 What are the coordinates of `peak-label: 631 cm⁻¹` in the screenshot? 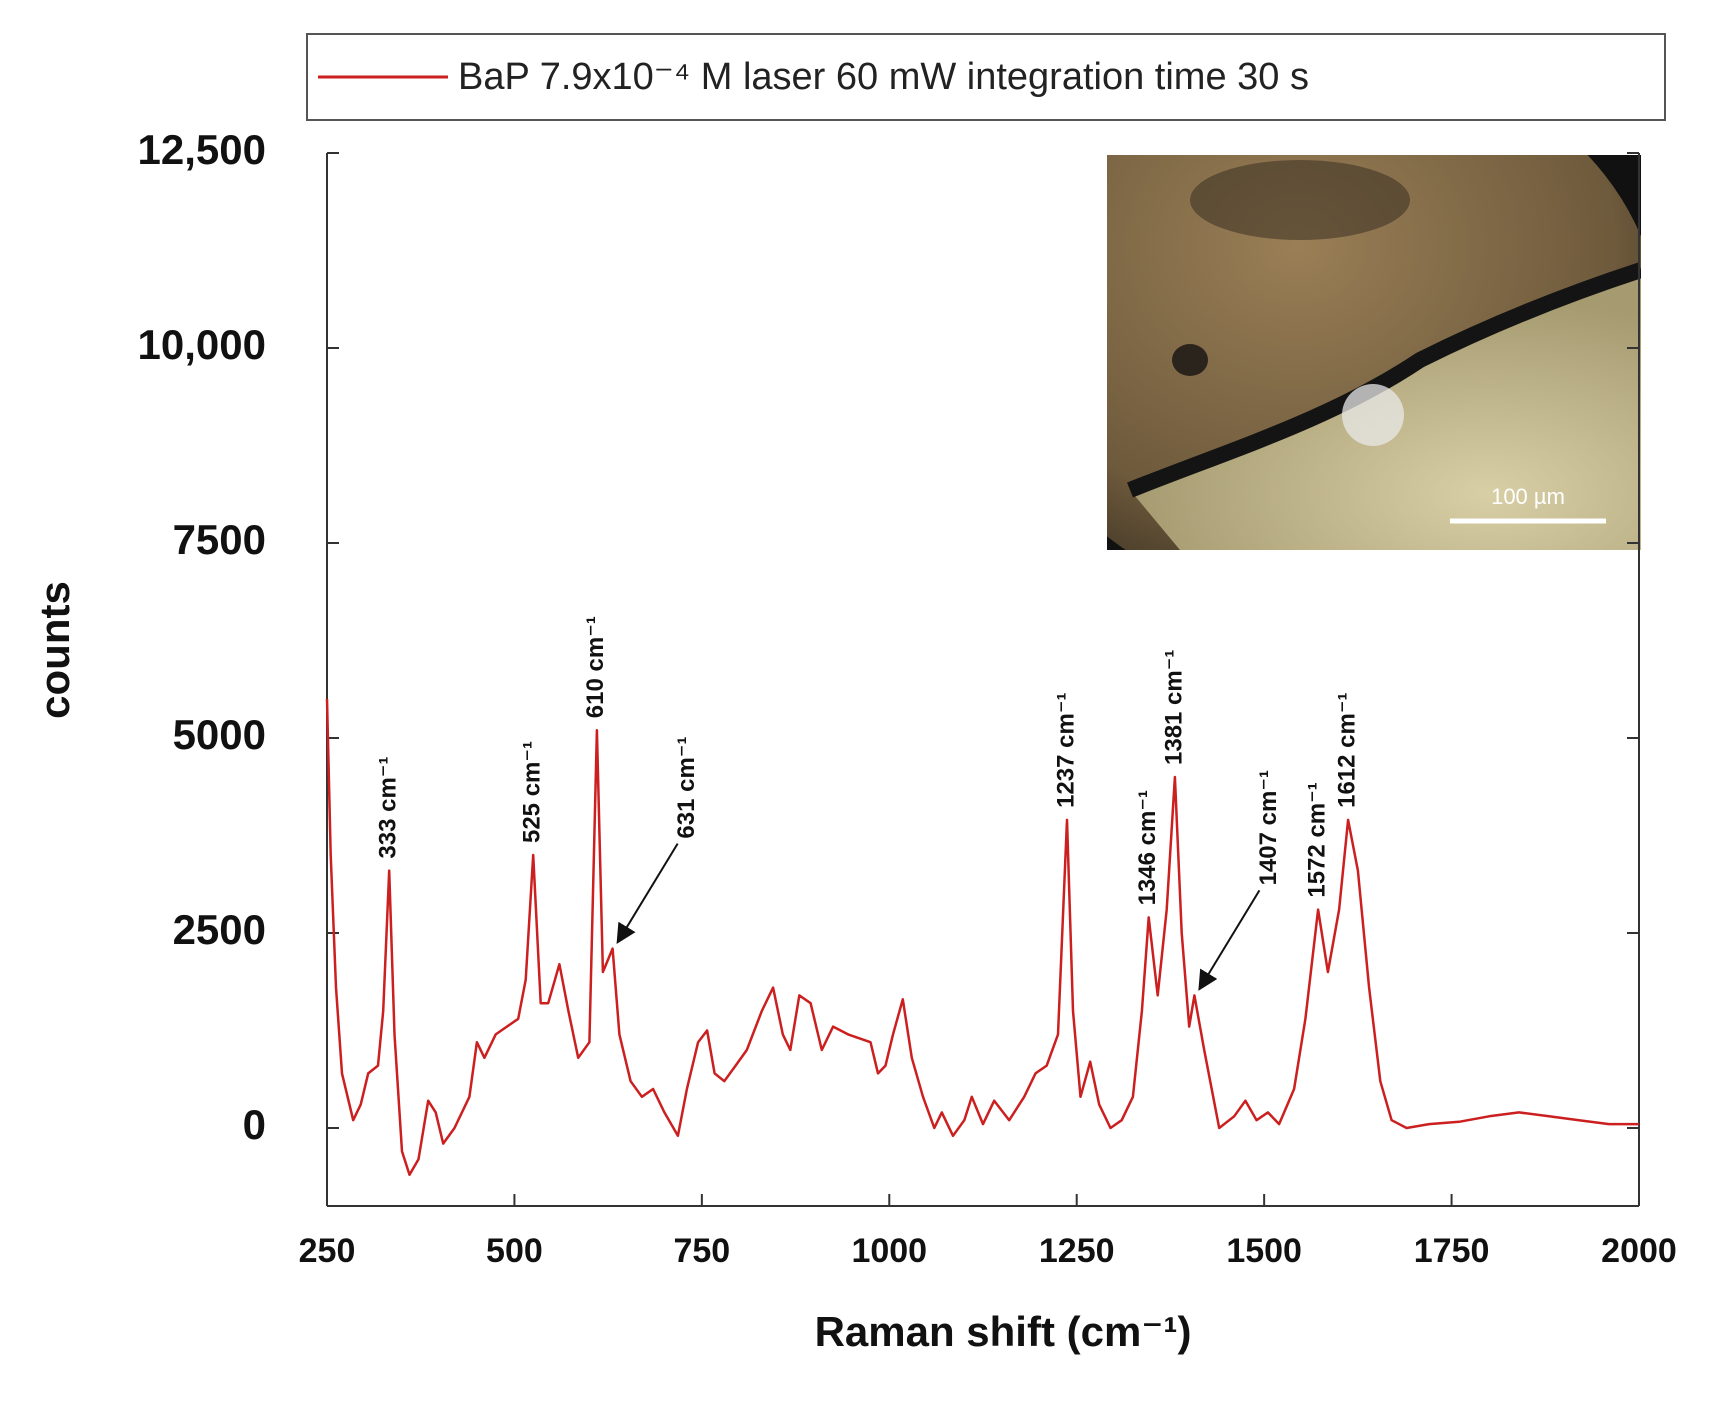 It's located at (686, 788).